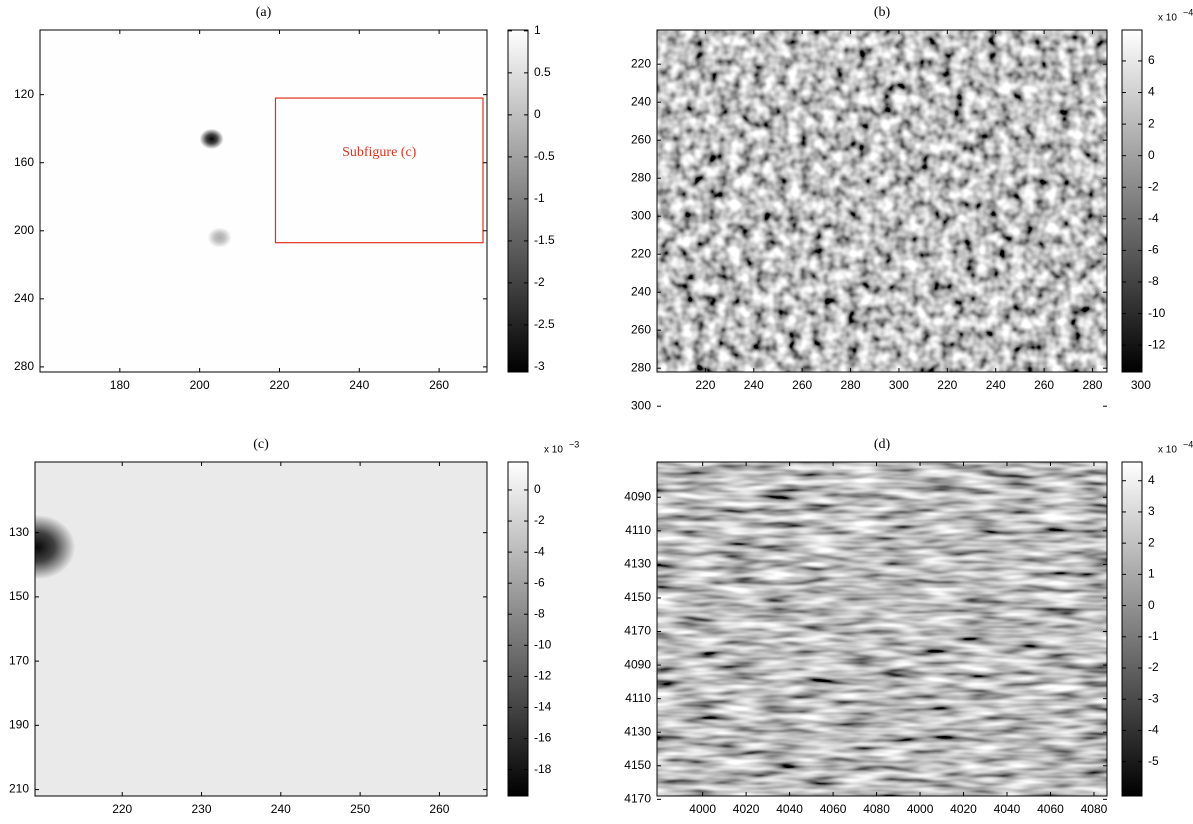 The width and height of the screenshot is (1193, 824). Describe the element at coordinates (120, 385) in the screenshot. I see `x-tick-label: 180` at that location.